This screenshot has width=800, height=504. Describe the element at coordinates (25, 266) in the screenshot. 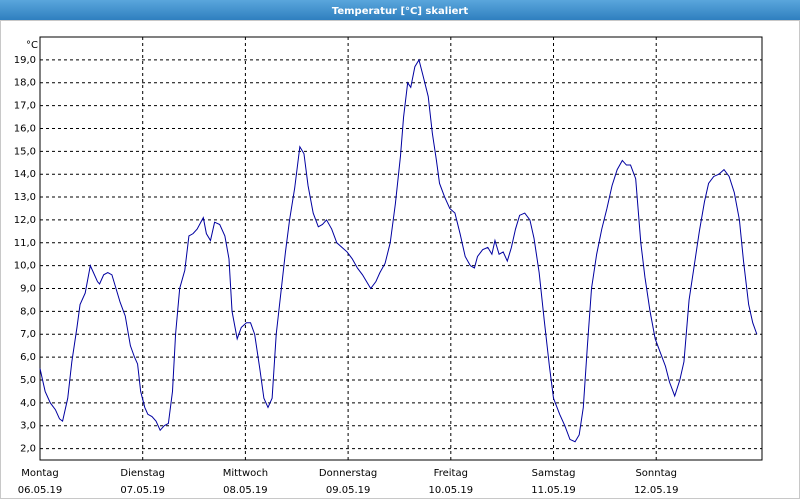

I see `y-tick-label: 10,0` at that location.